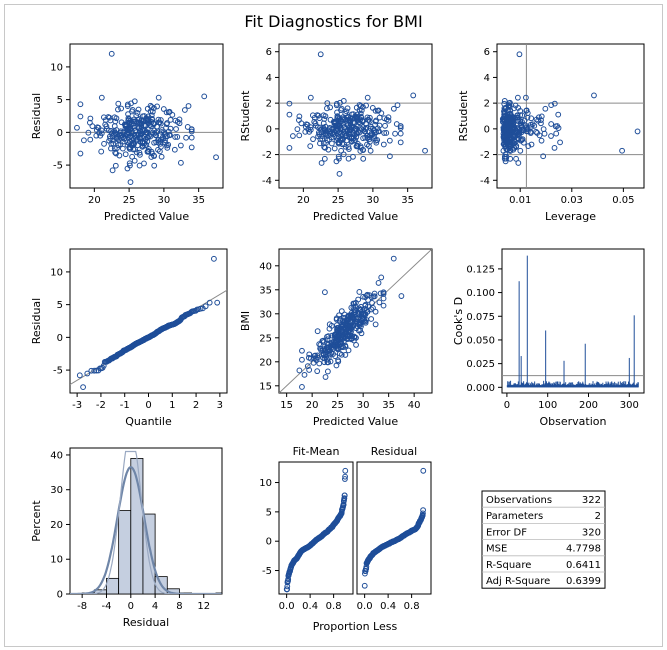 The width and height of the screenshot is (667, 650). Describe the element at coordinates (508, 565) in the screenshot. I see `stat-label: R-Square` at that location.